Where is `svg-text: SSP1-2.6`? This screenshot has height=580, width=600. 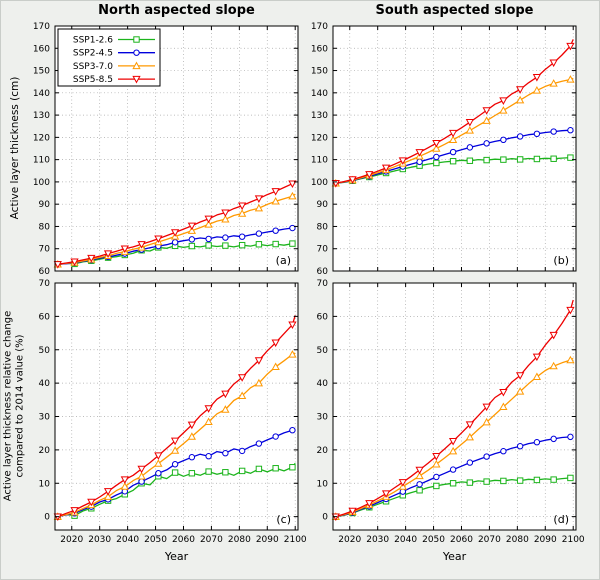
svg-text: SSP1-2.6 is located at coordinates (93, 41).